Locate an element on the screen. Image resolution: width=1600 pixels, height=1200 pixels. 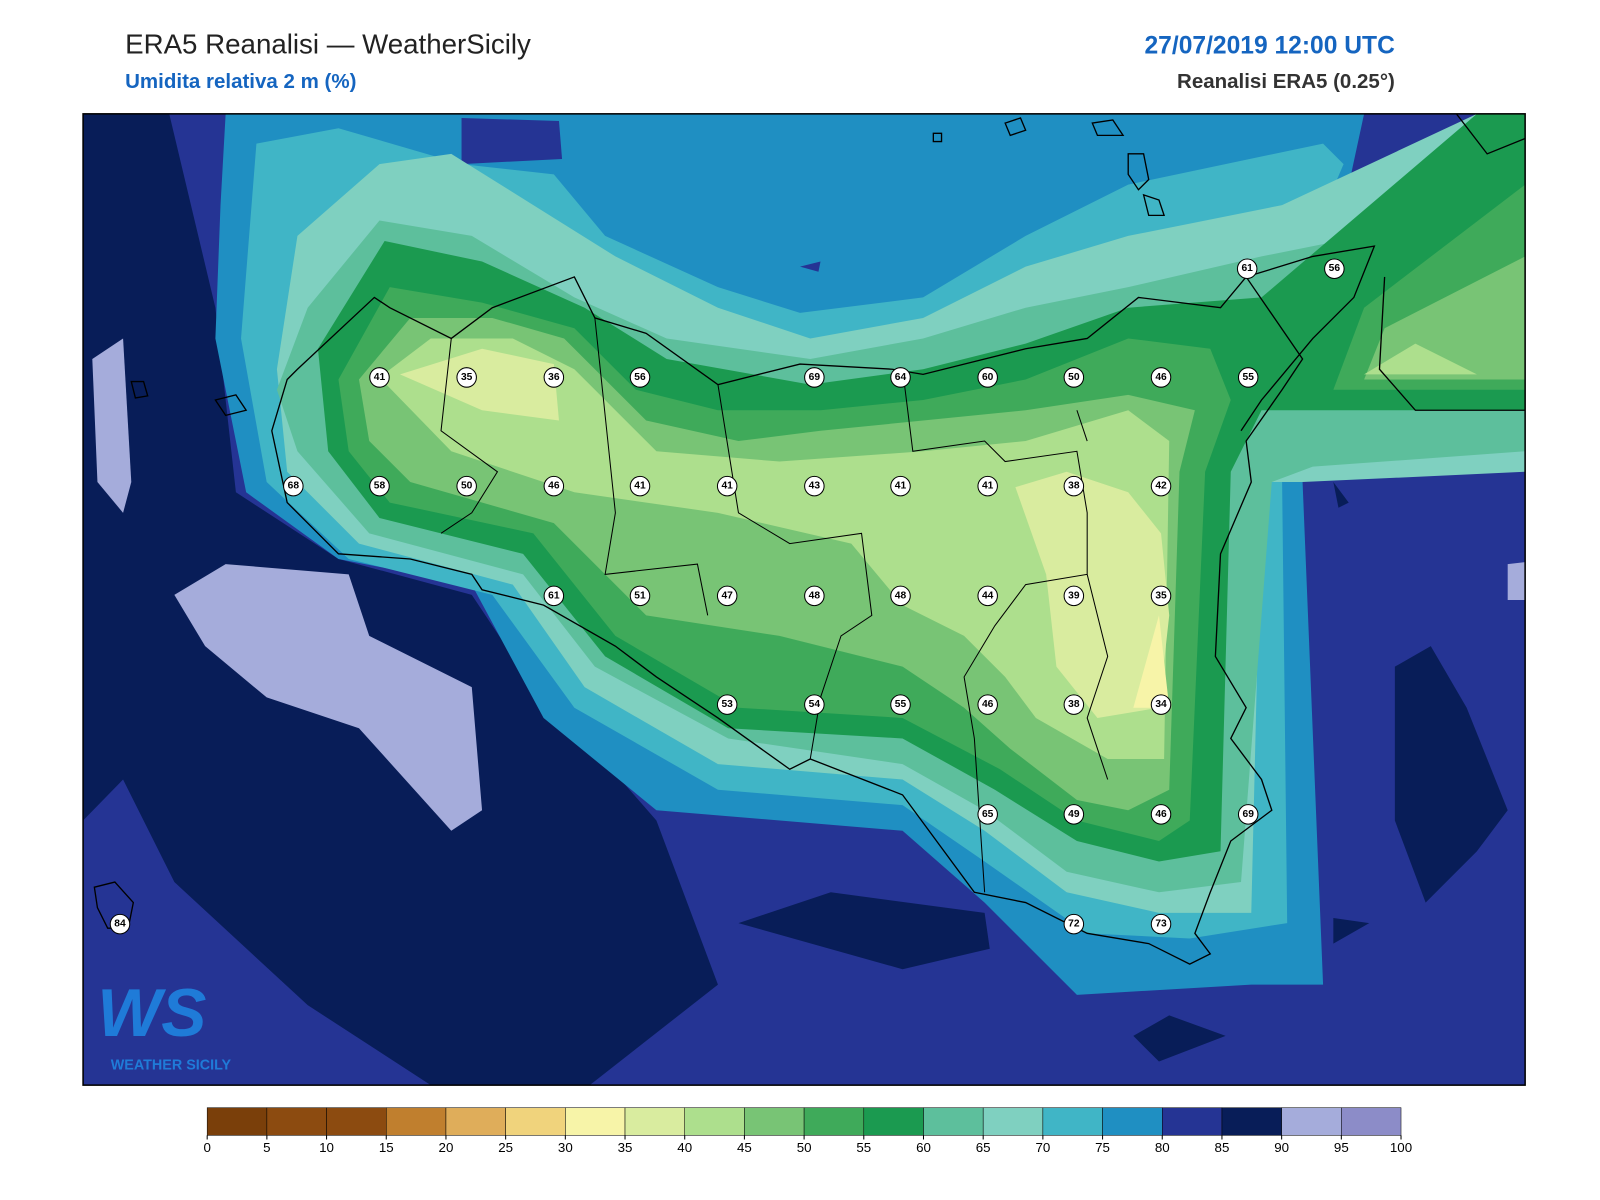
colorbar-tick-label: 75 is located at coordinates (1102, 1147).